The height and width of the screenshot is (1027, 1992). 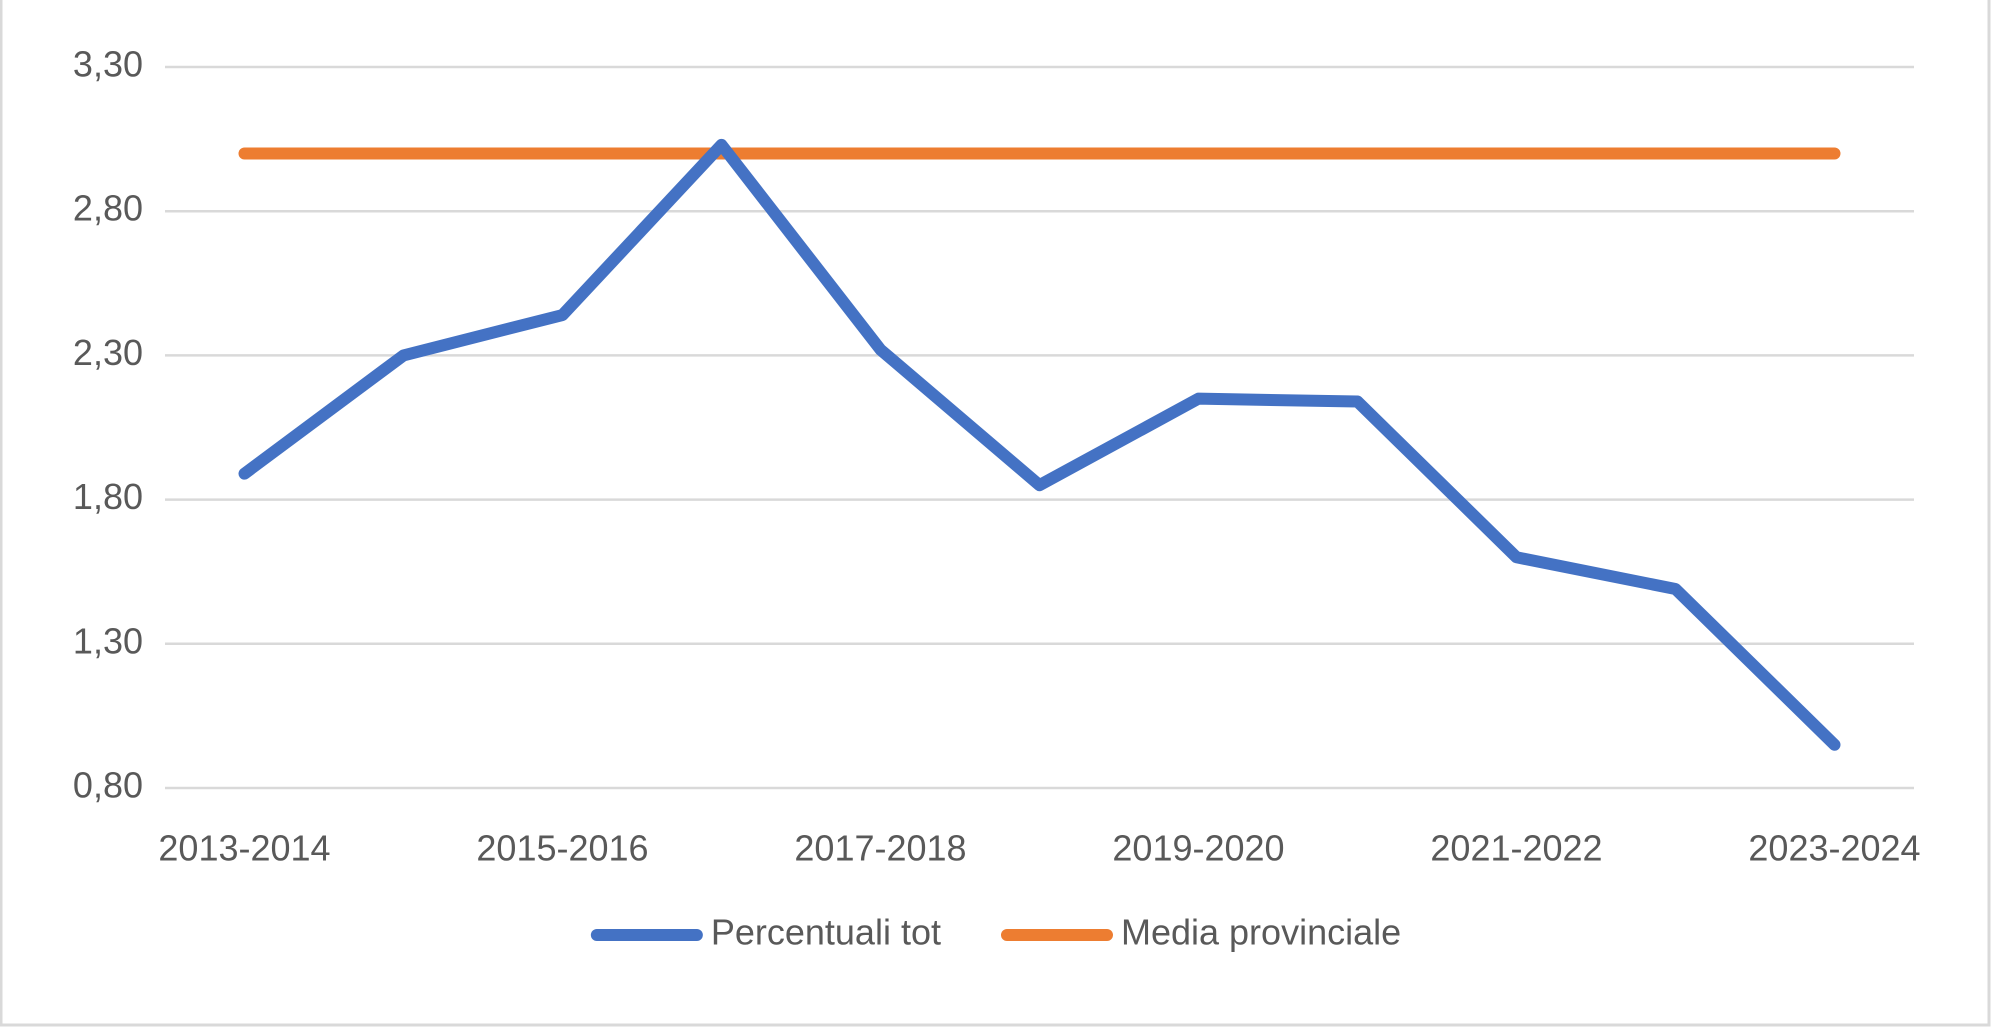 I want to click on y-tick-label: 2,80, so click(x=108, y=208).